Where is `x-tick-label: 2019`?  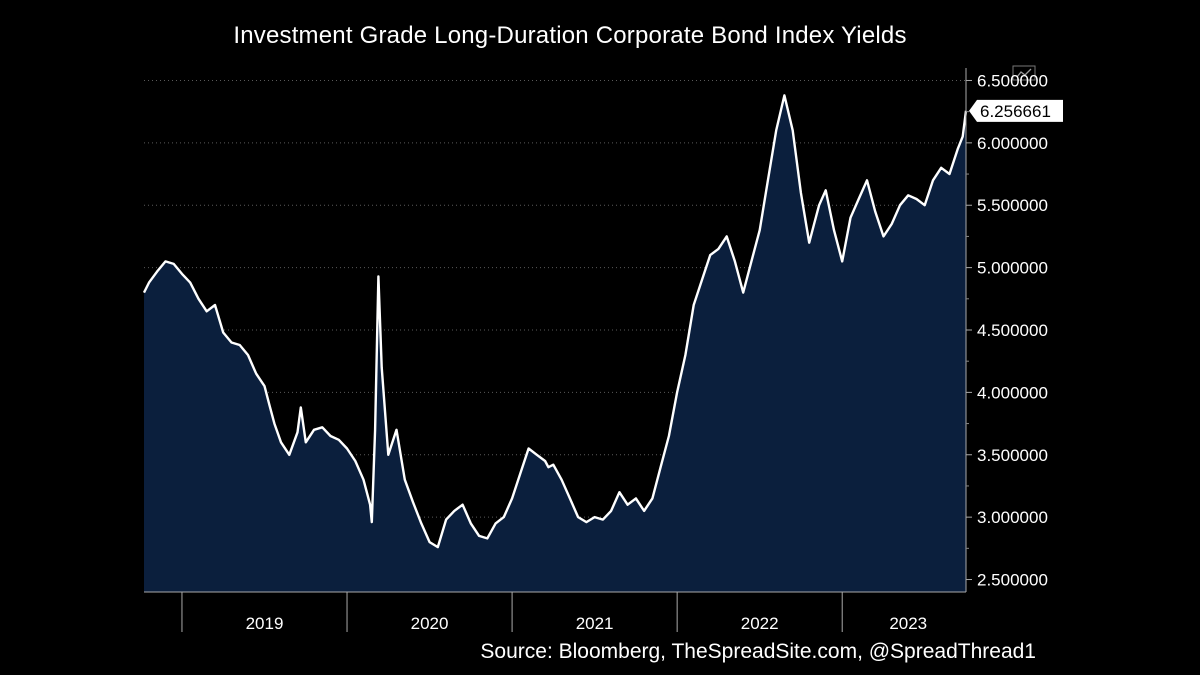 x-tick-label: 2019 is located at coordinates (265, 623).